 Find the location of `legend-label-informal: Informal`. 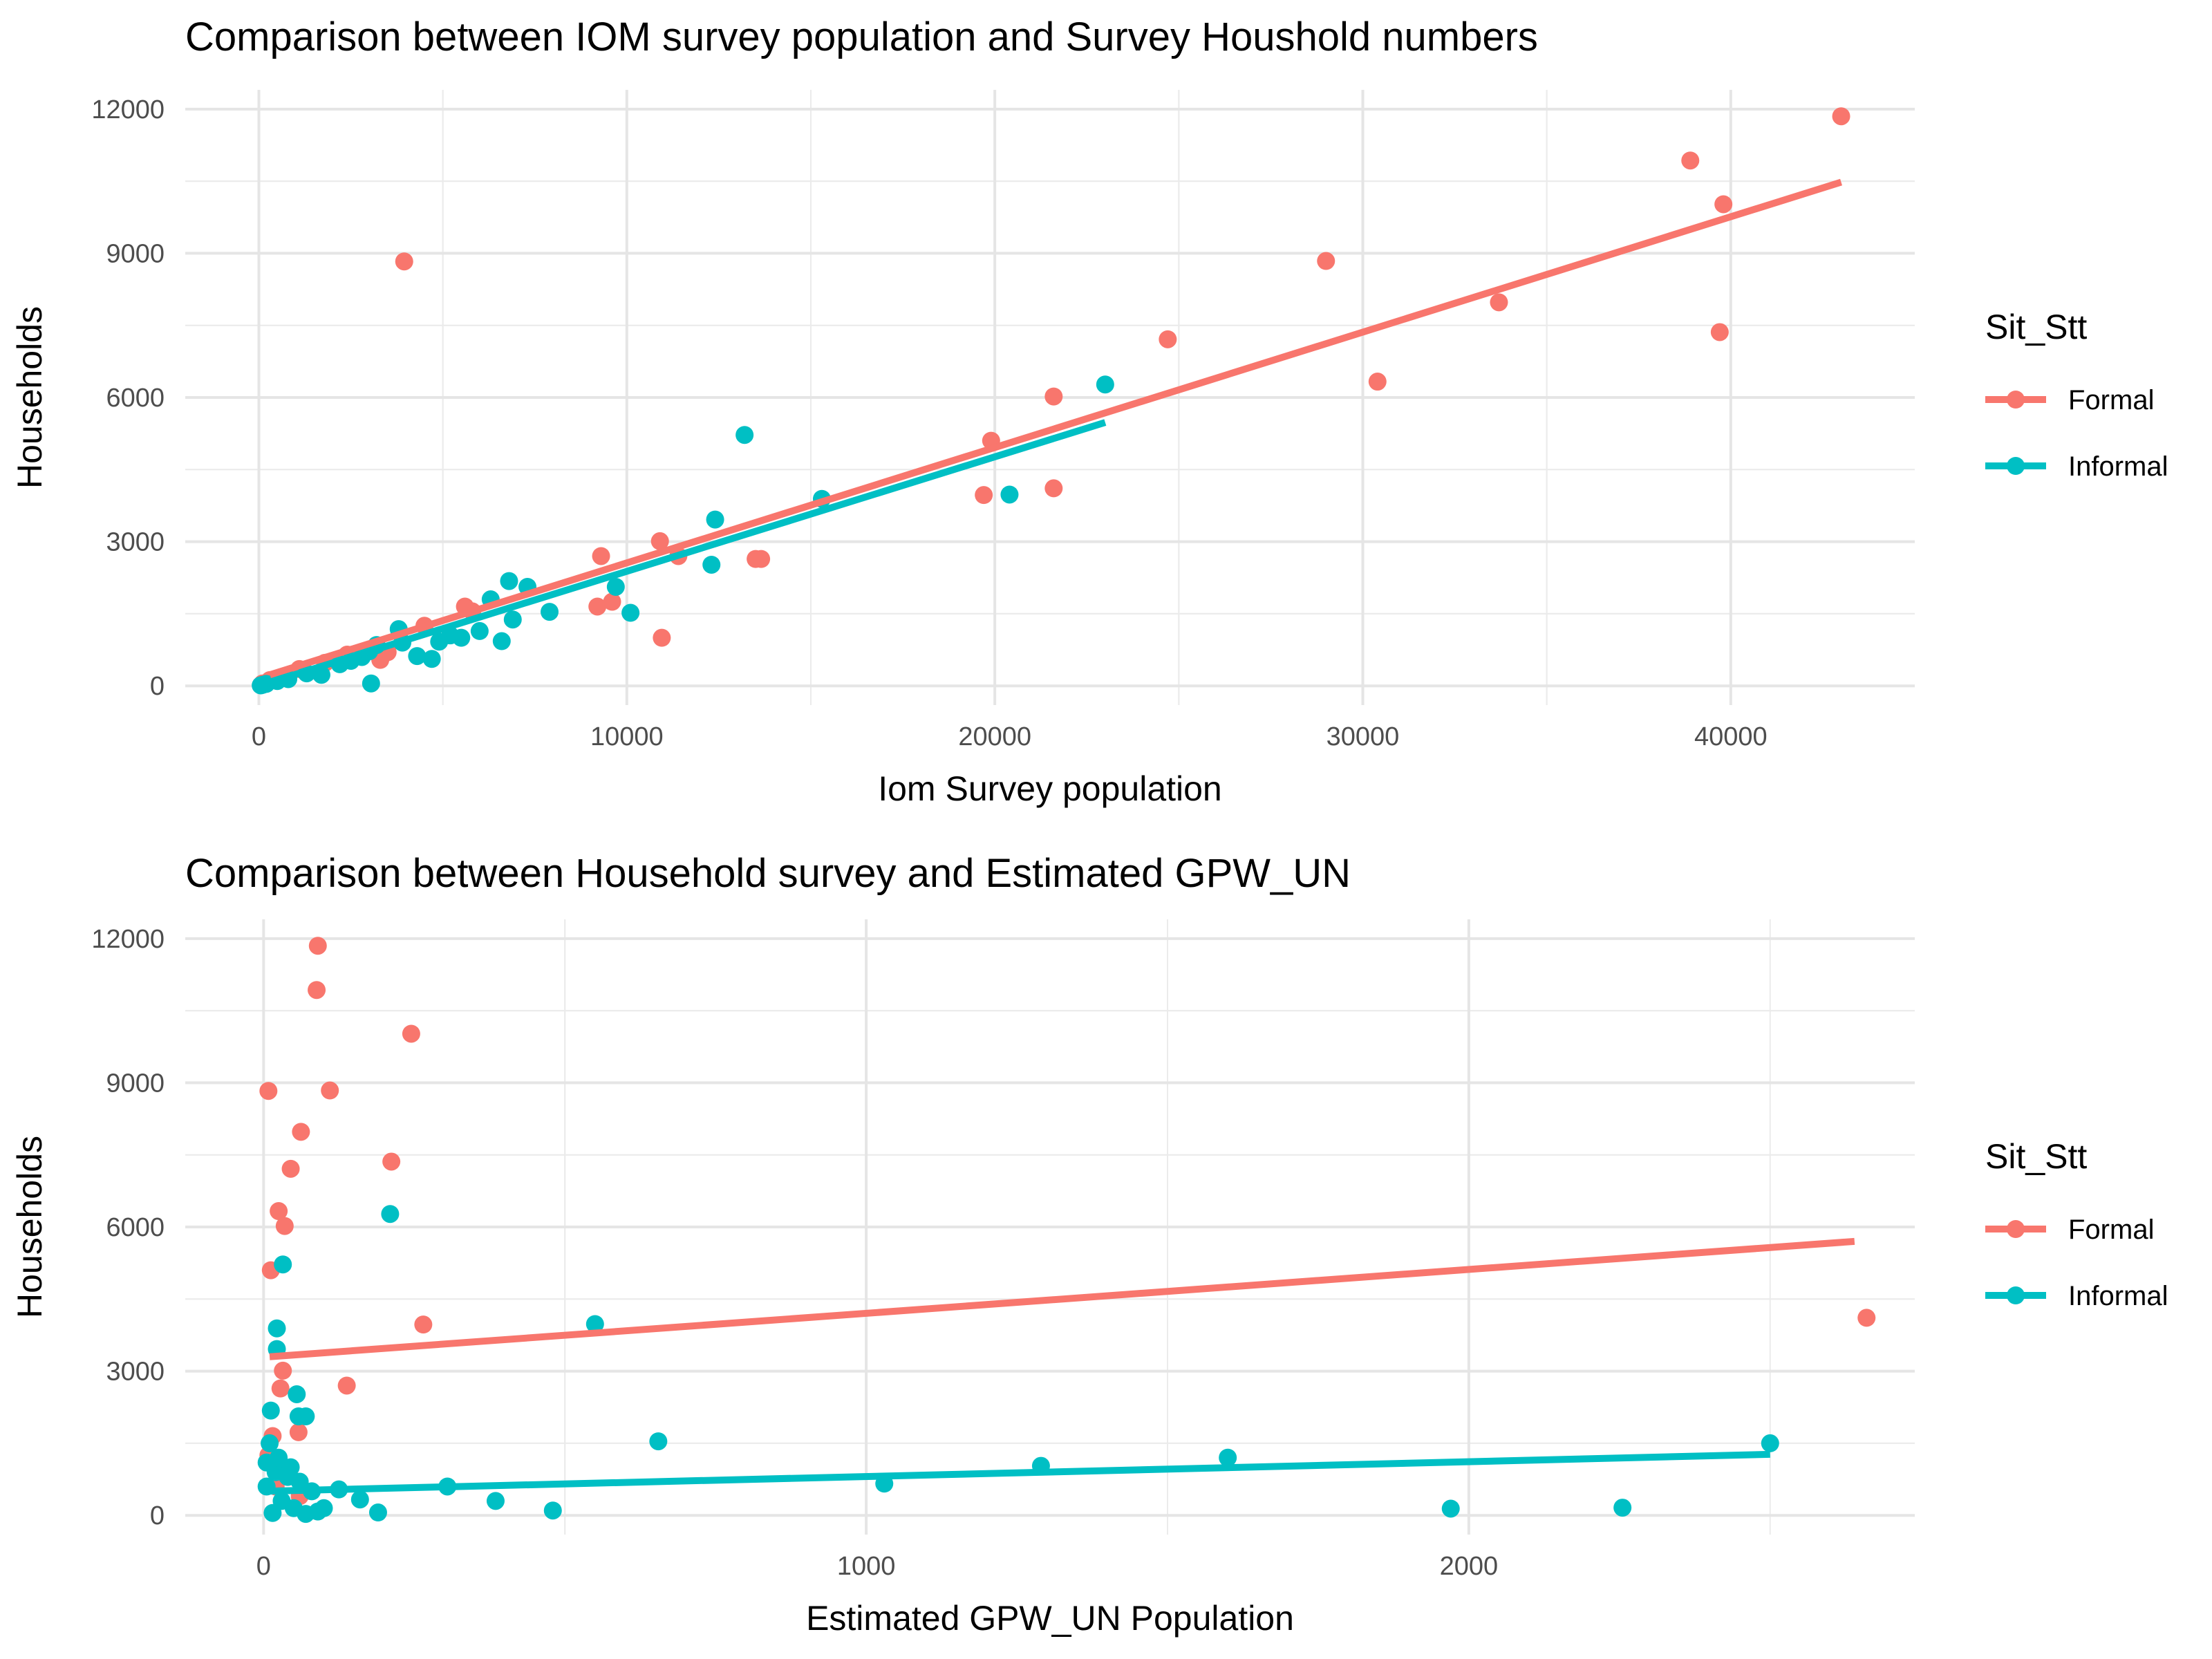

legend-label-informal: Informal is located at coordinates (2118, 467).